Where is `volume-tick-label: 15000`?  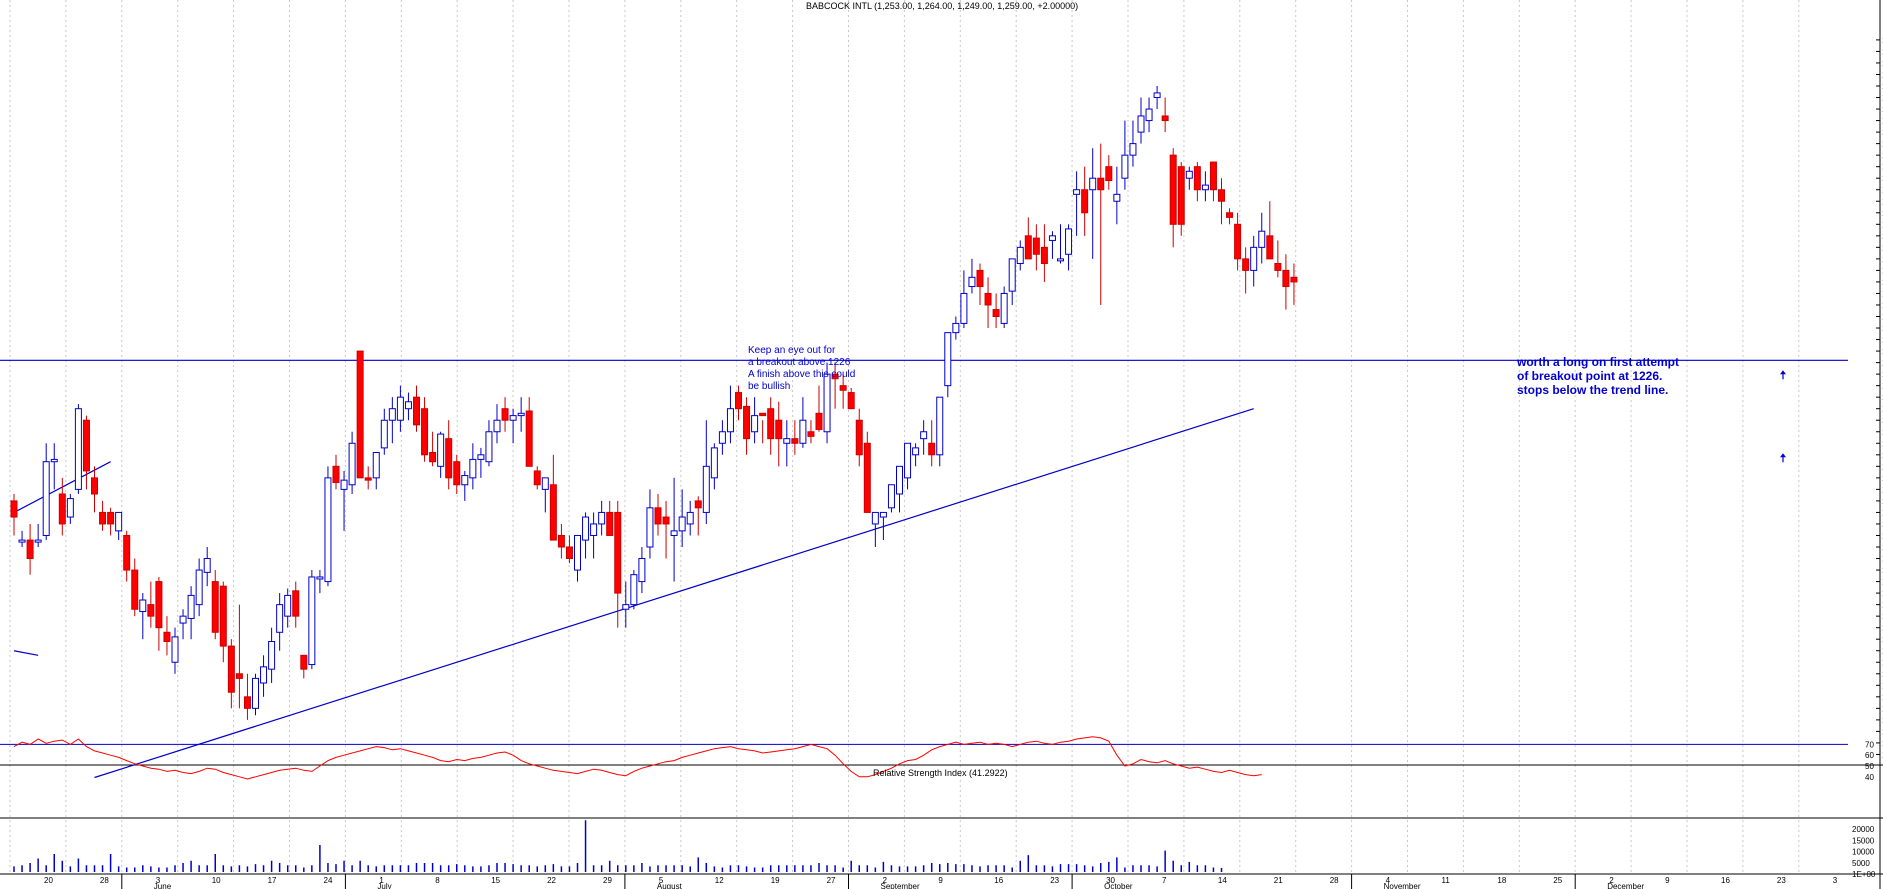
volume-tick-label: 15000 is located at coordinates (1863, 840).